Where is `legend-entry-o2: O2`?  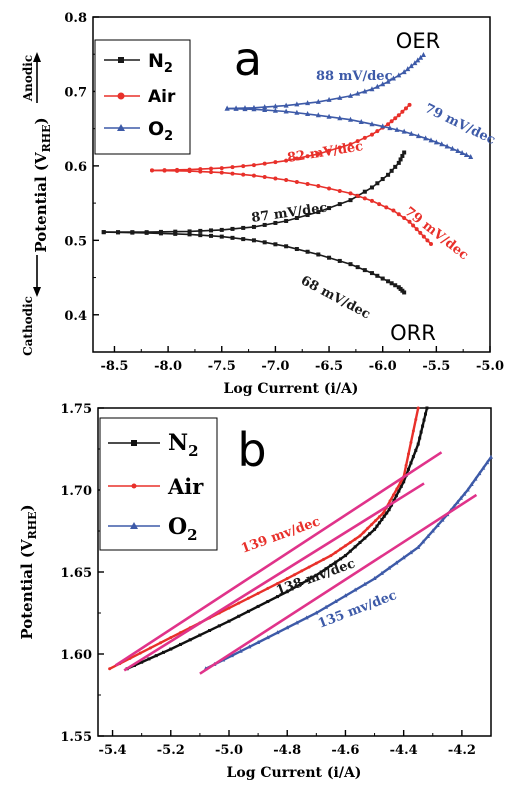 legend-entry-o2: O2 is located at coordinates (153, 529).